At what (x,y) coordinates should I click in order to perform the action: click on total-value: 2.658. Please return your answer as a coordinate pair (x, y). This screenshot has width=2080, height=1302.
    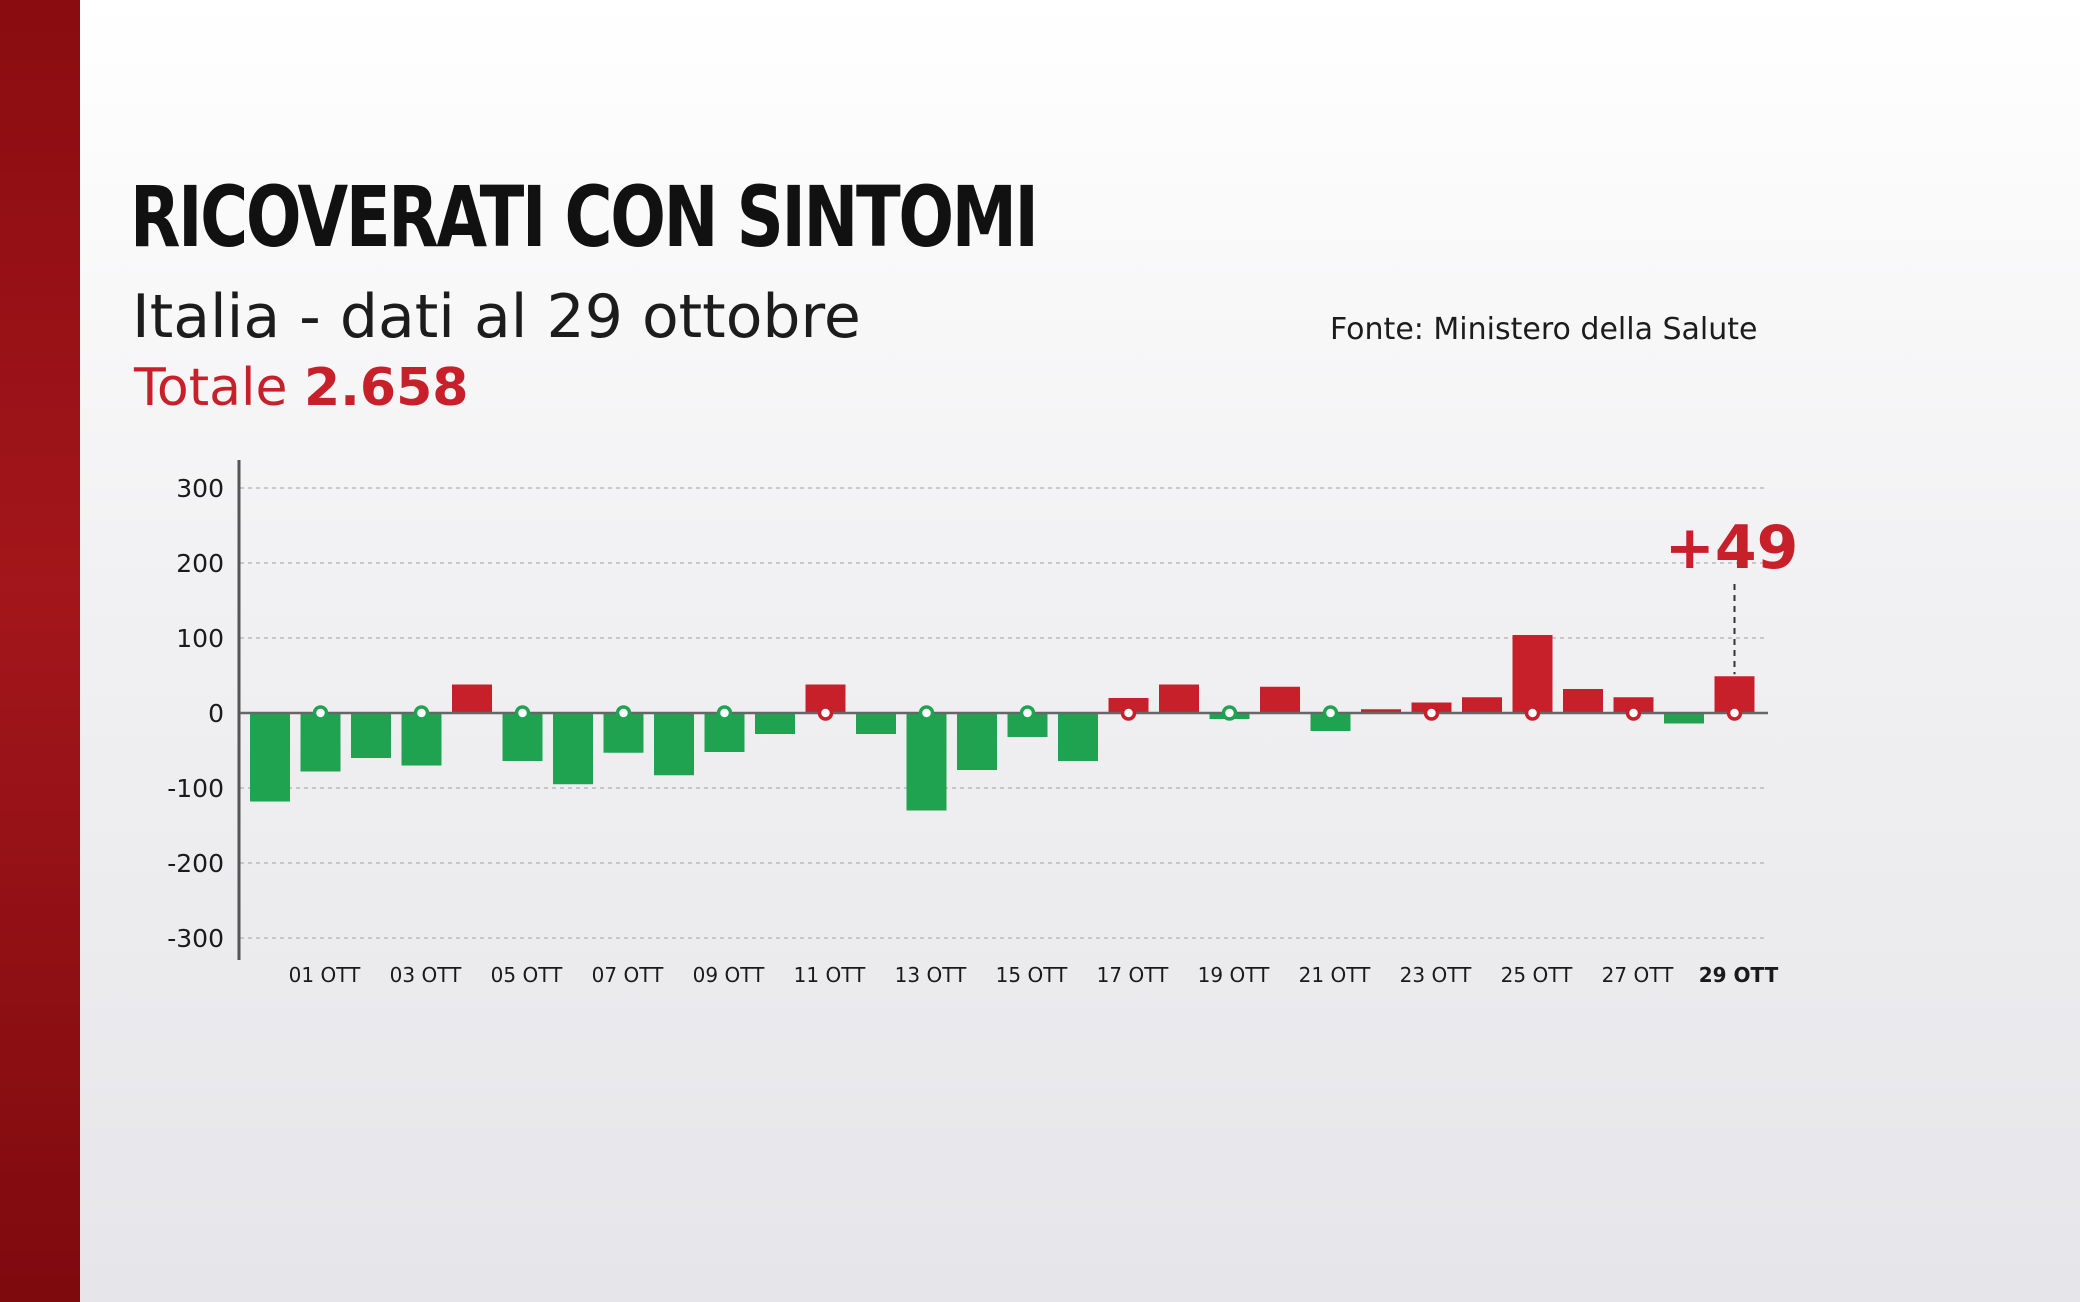
    Looking at the image, I should click on (386, 388).